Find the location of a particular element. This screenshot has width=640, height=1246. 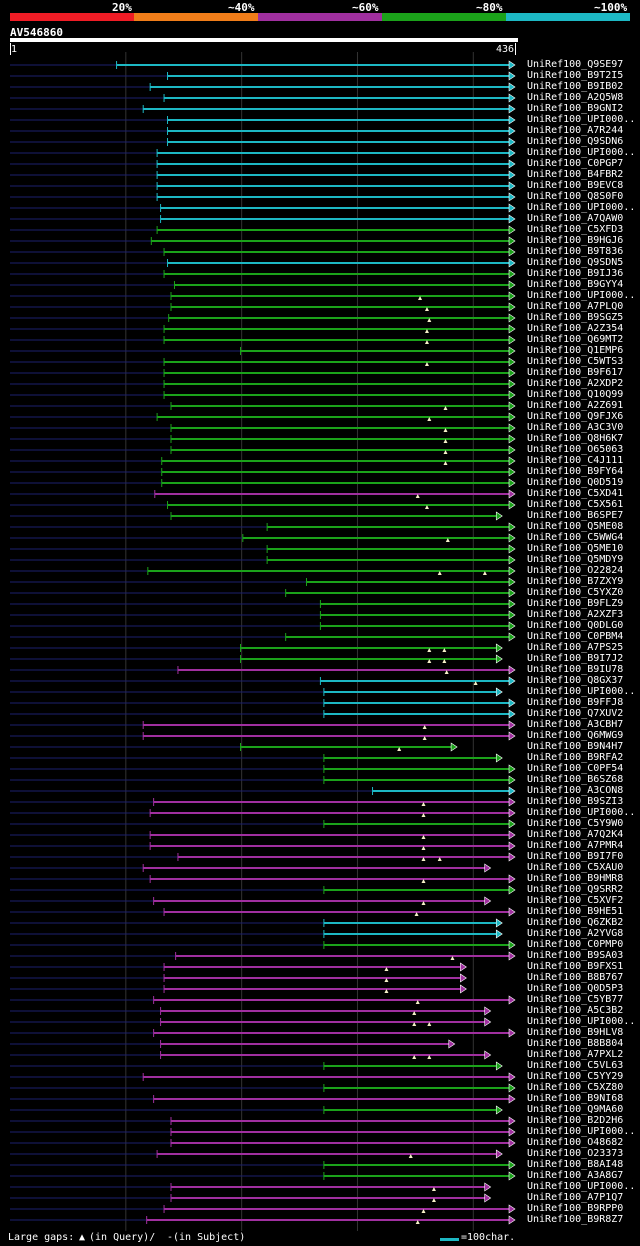

hit-label: UniRef100_B9RFA2 is located at coordinates (575, 757).